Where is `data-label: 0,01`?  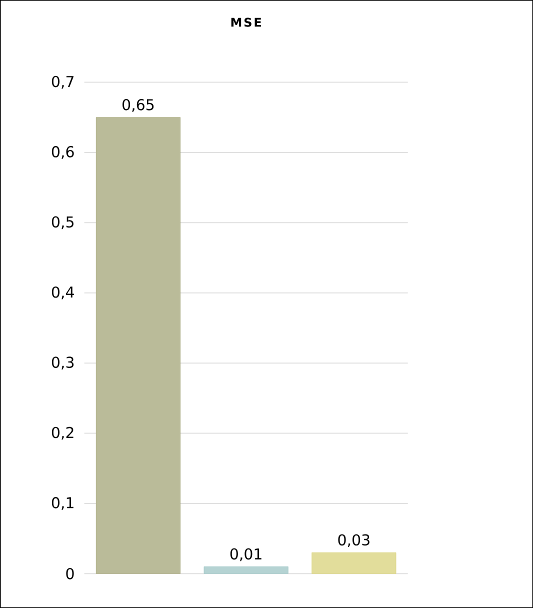
data-label: 0,01 is located at coordinates (246, 555).